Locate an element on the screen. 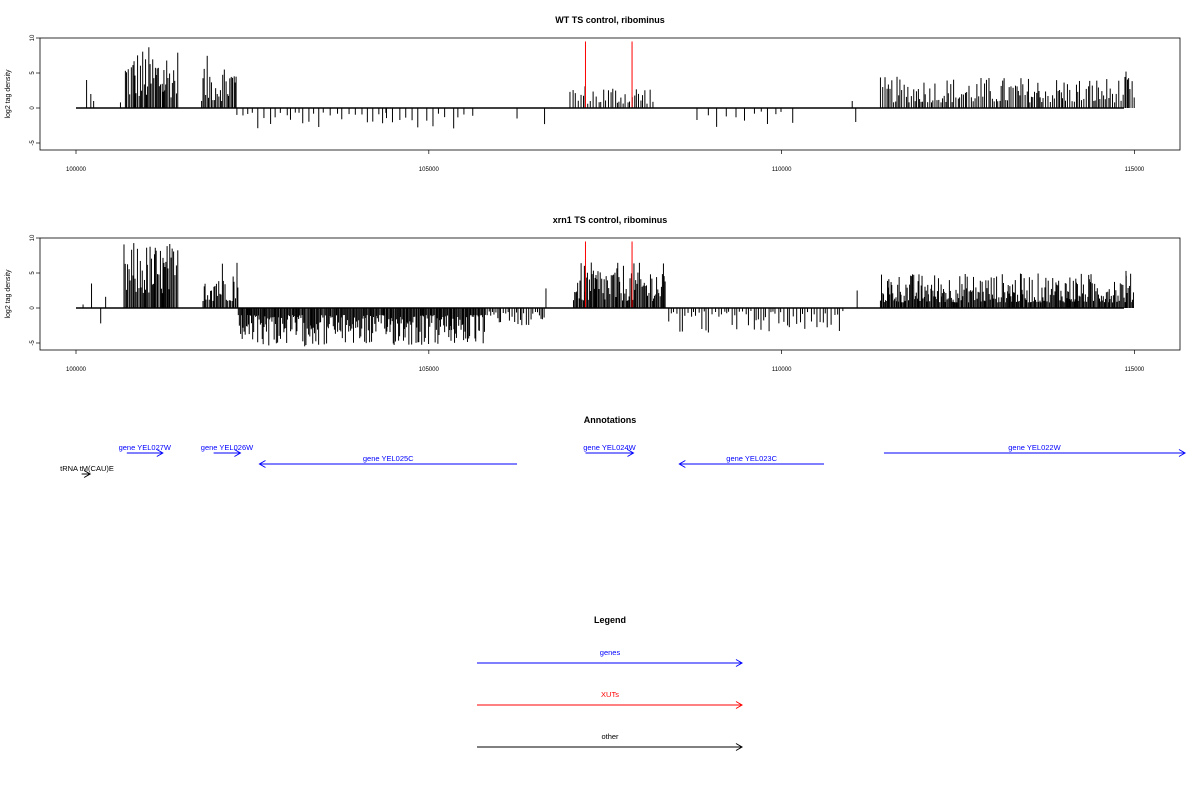 The height and width of the screenshot is (800, 1200). xrn1-track-ylabel: log2 tag density is located at coordinates (8, 294).